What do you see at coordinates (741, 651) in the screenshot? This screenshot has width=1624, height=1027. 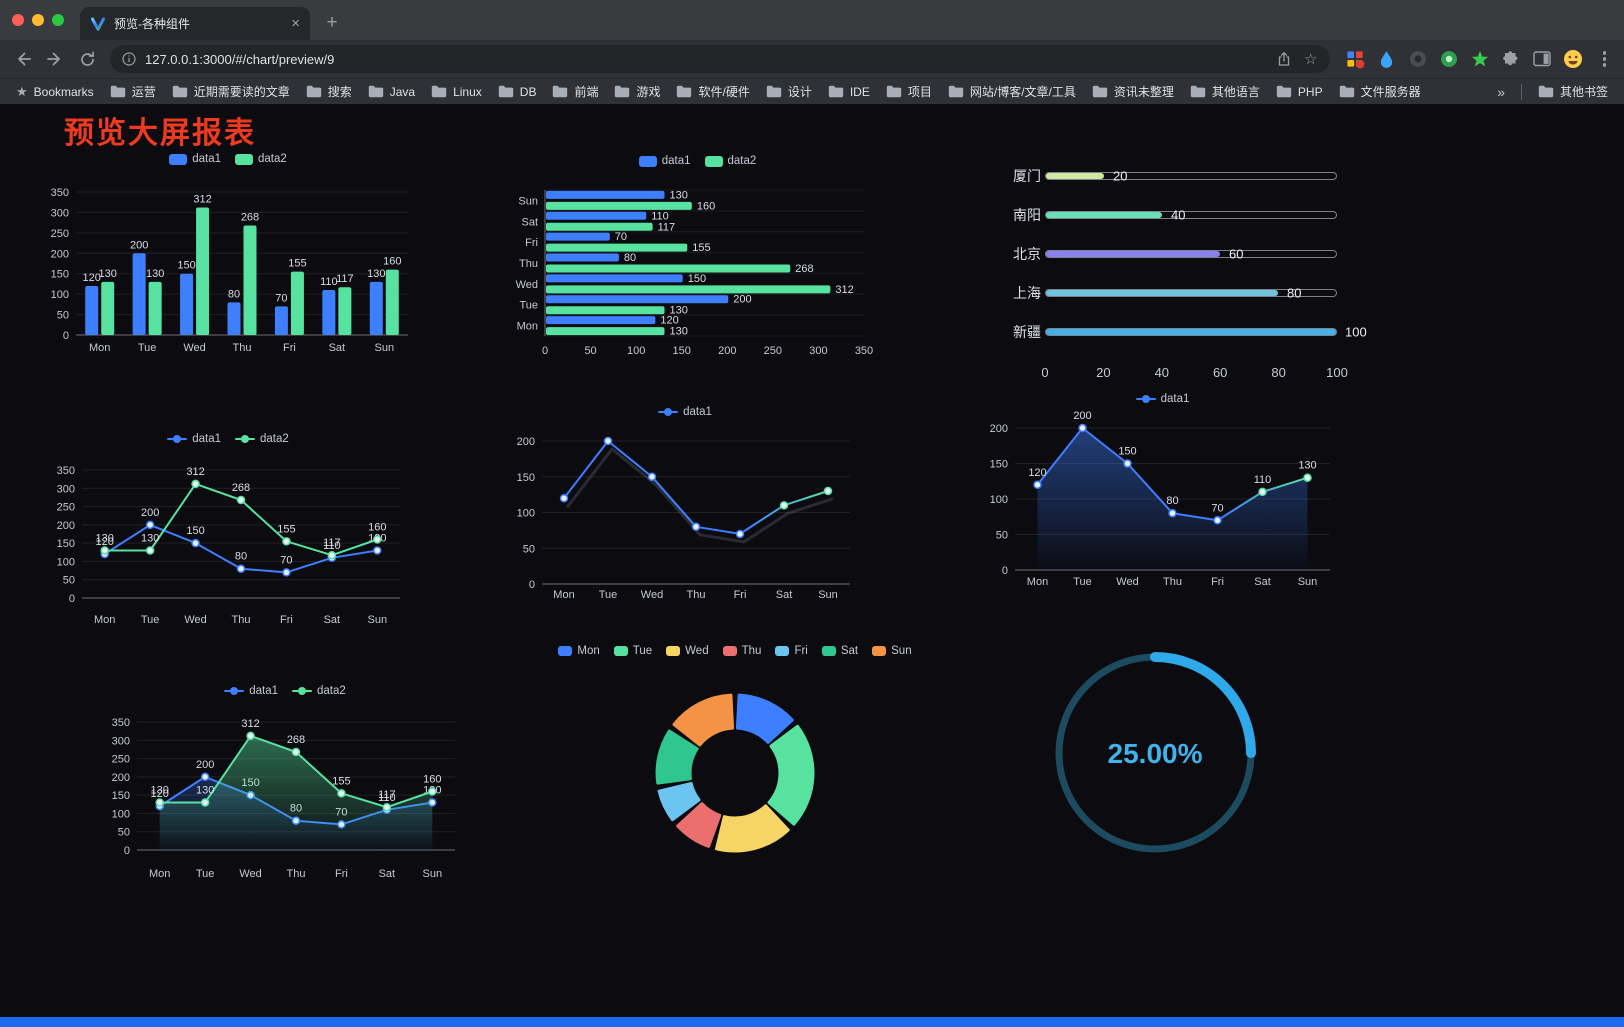 I see `legend-item-Thu: Thu` at bounding box center [741, 651].